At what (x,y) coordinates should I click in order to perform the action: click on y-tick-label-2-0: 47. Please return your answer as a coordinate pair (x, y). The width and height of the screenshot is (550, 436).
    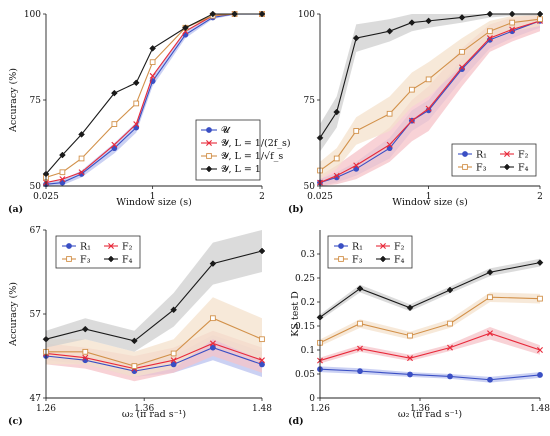
    Looking at the image, I should click on (36, 399).